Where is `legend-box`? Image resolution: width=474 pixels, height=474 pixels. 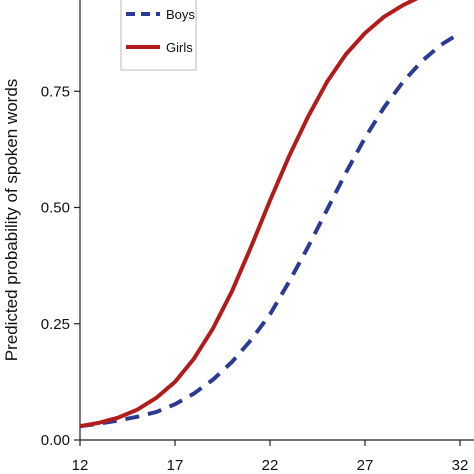
legend-box is located at coordinates (158, 35).